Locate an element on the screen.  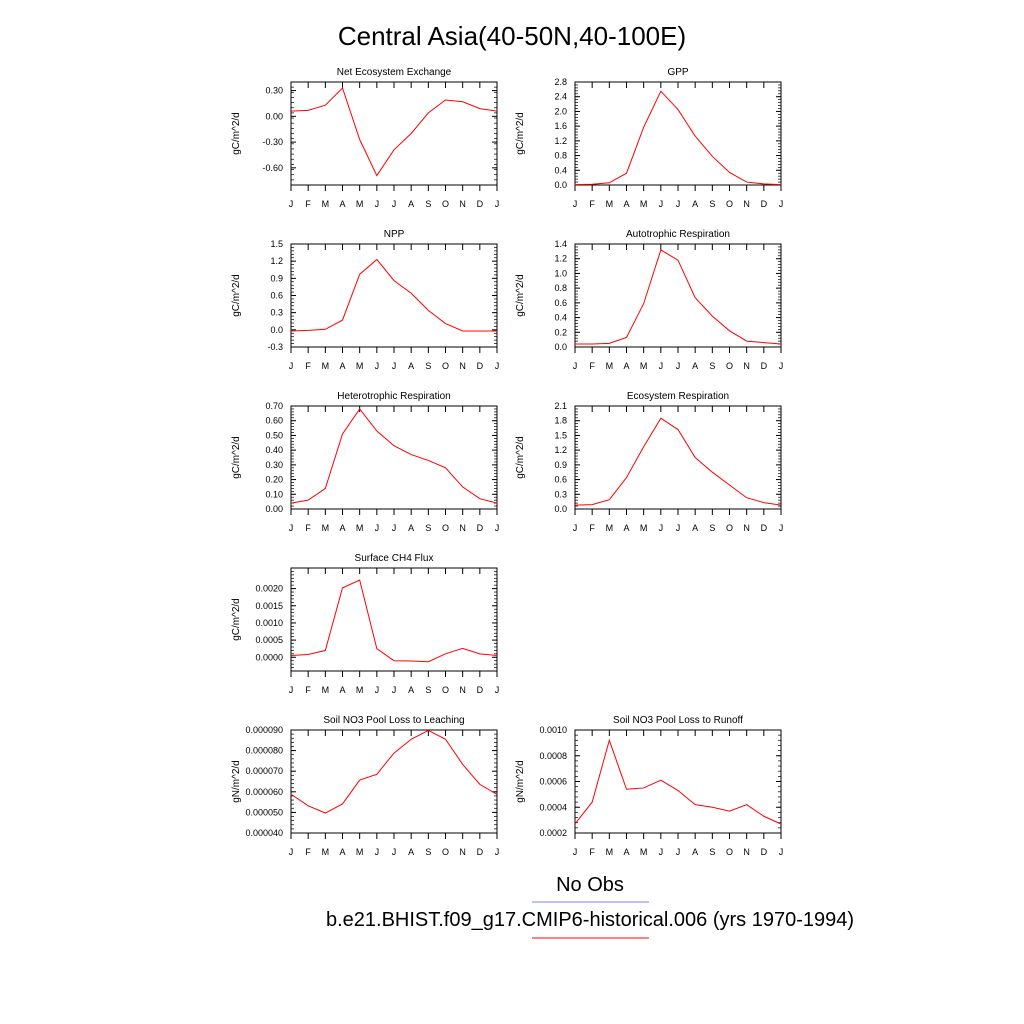
y-tick-label: 1.5 is located at coordinates (276, 244).